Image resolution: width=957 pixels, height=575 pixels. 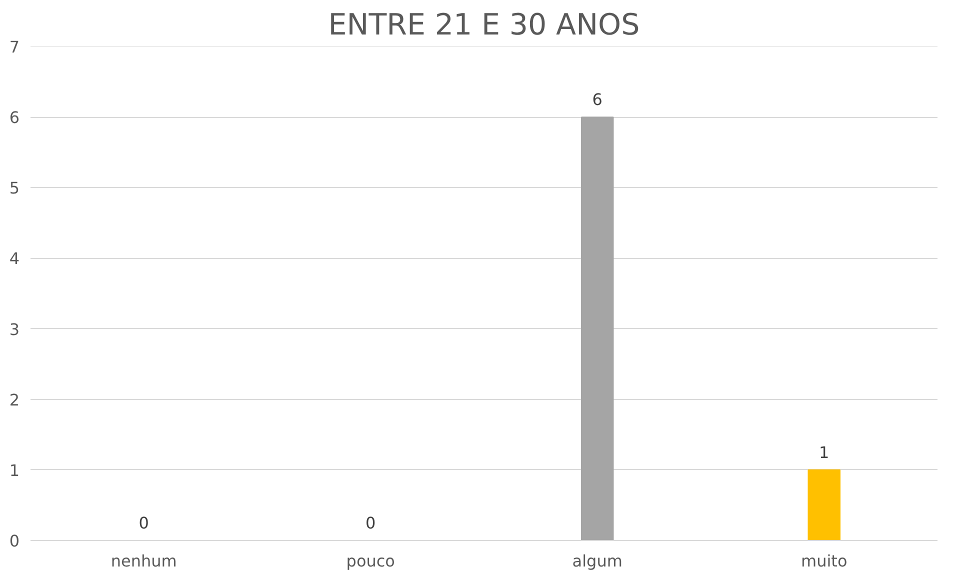 I want to click on data-label: 6, so click(x=597, y=100).